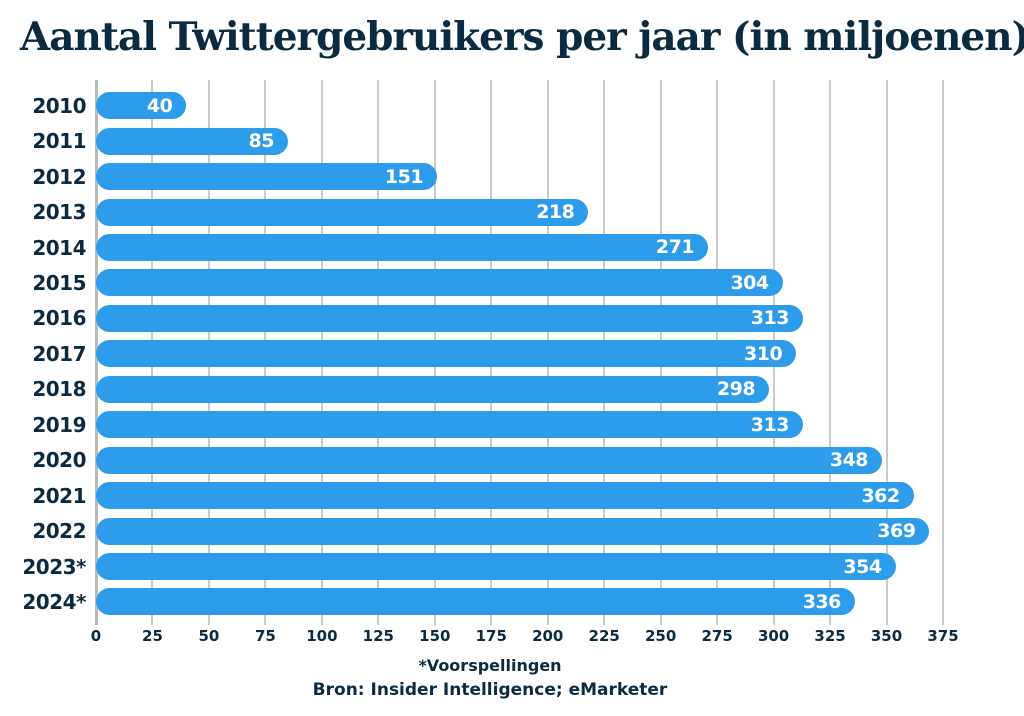 Image resolution: width=1024 pixels, height=716 pixels. I want to click on year-label: 2013, so click(59, 212).